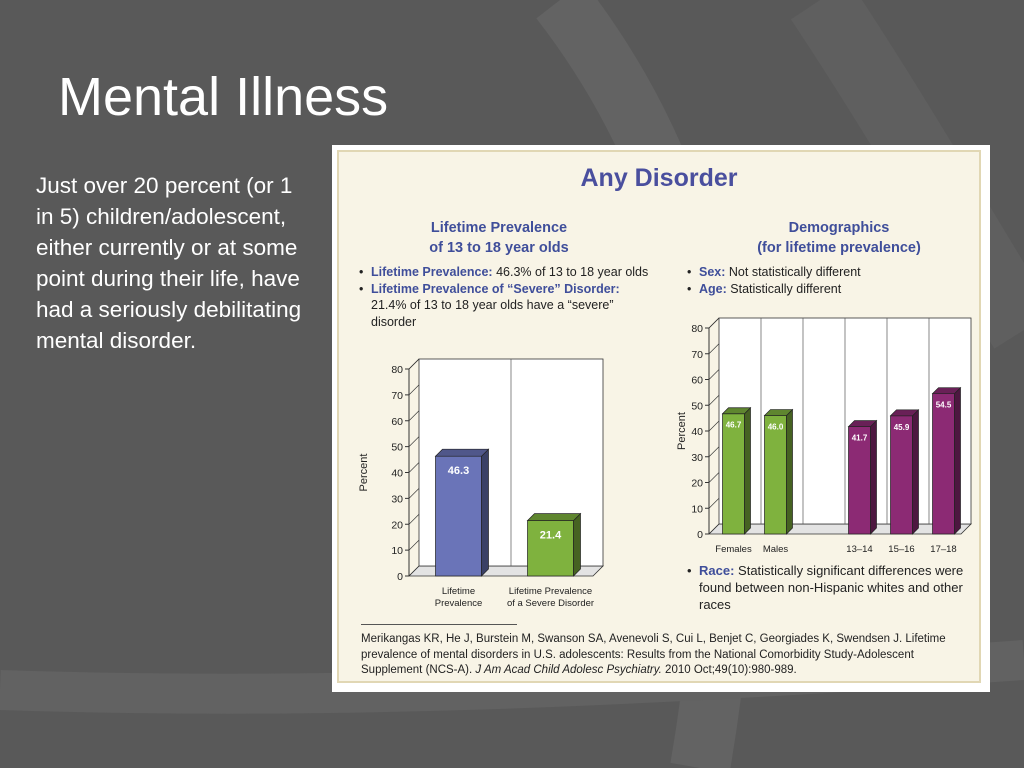 The height and width of the screenshot is (768, 1024). What do you see at coordinates (572, 272) in the screenshot?
I see `bullet-text: 46.3% of 13 to 18 year olds` at bounding box center [572, 272].